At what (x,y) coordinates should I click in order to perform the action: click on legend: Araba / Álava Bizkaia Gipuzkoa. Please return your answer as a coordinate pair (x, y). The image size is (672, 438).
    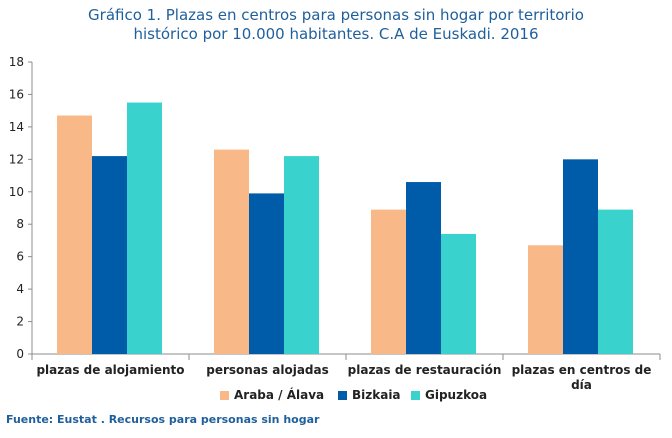
    Looking at the image, I should click on (336, 395).